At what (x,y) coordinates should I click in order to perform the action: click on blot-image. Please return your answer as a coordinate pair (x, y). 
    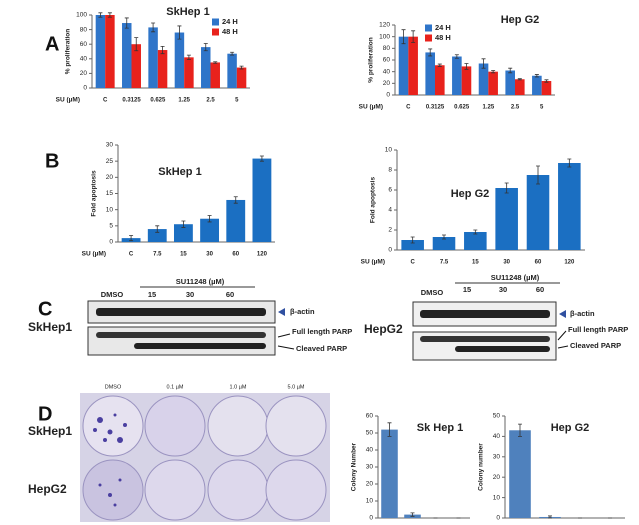
    Looking at the image, I should click on (181, 341).